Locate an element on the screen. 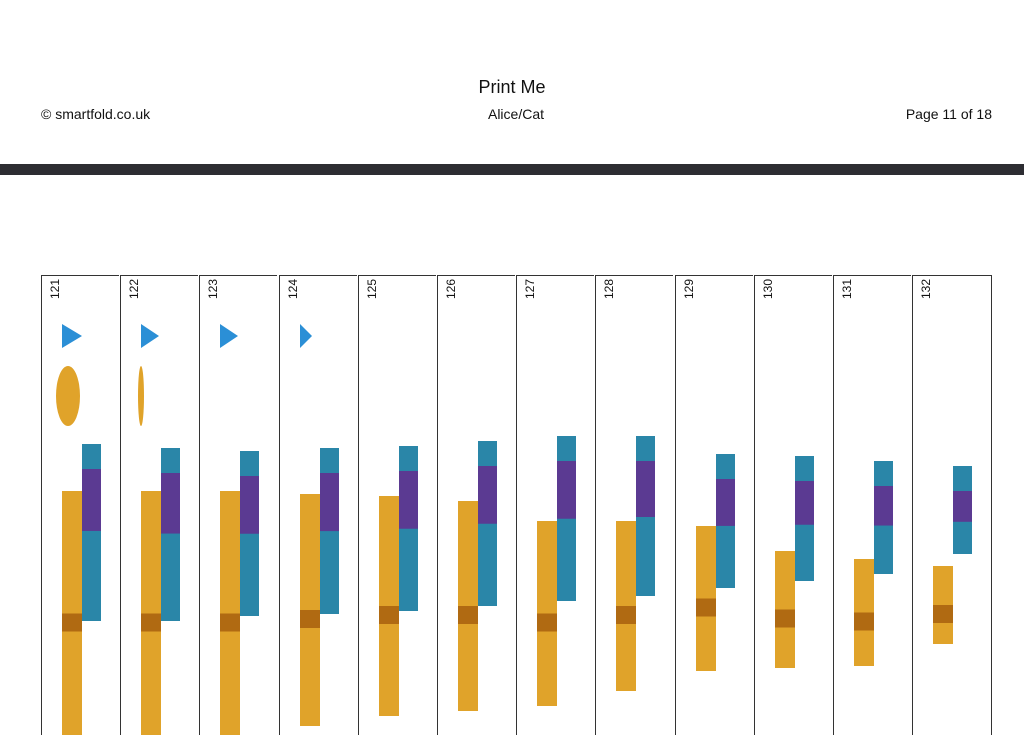  strip-number: 132 is located at coordinates (926, 289).